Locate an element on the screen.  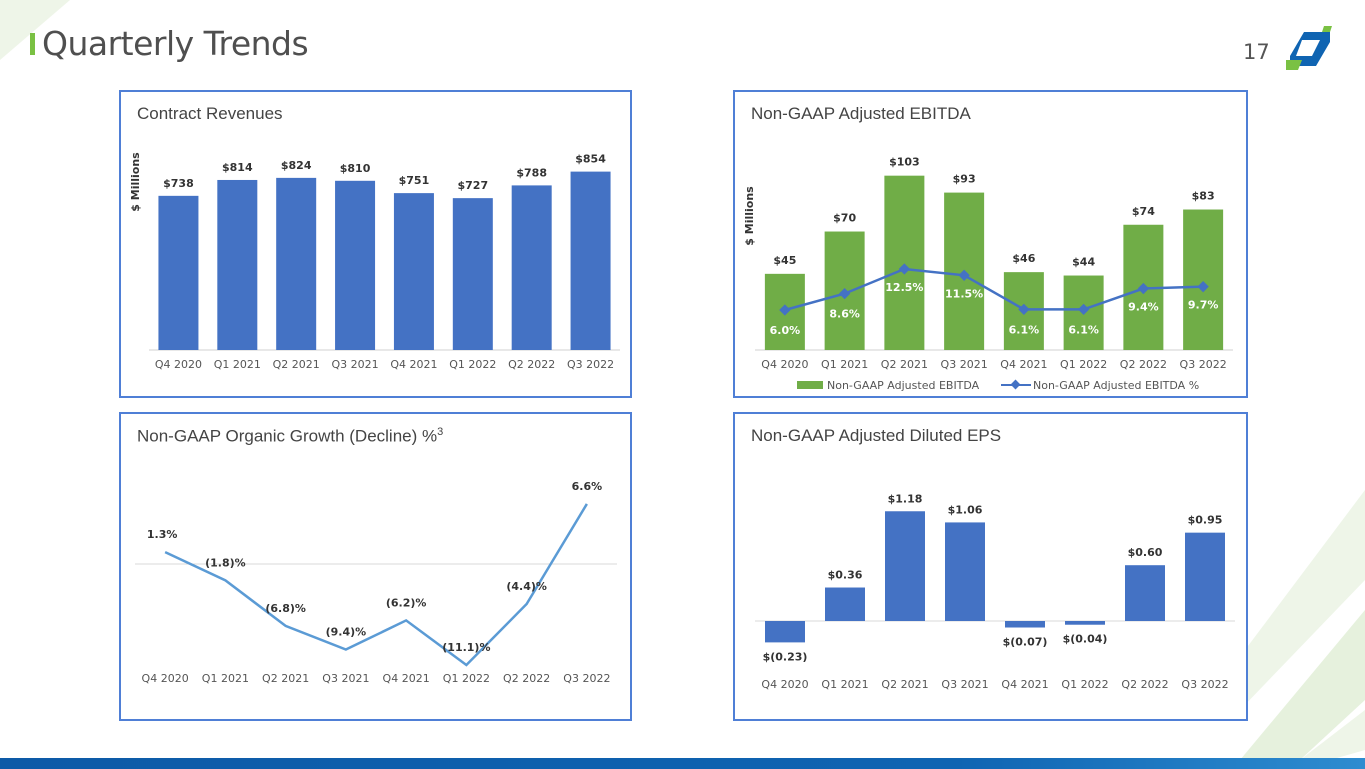
data-label-4: $751 is located at coordinates (414, 180).